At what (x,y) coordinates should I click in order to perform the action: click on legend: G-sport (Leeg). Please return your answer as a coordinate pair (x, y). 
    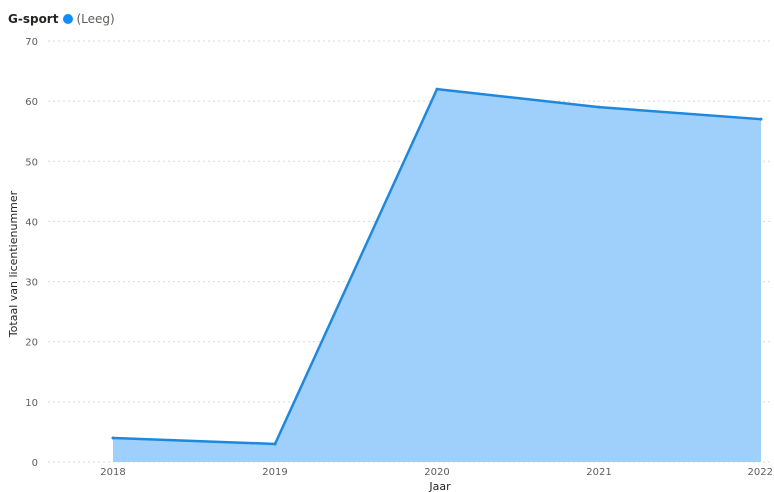
    Looking at the image, I should click on (61, 19).